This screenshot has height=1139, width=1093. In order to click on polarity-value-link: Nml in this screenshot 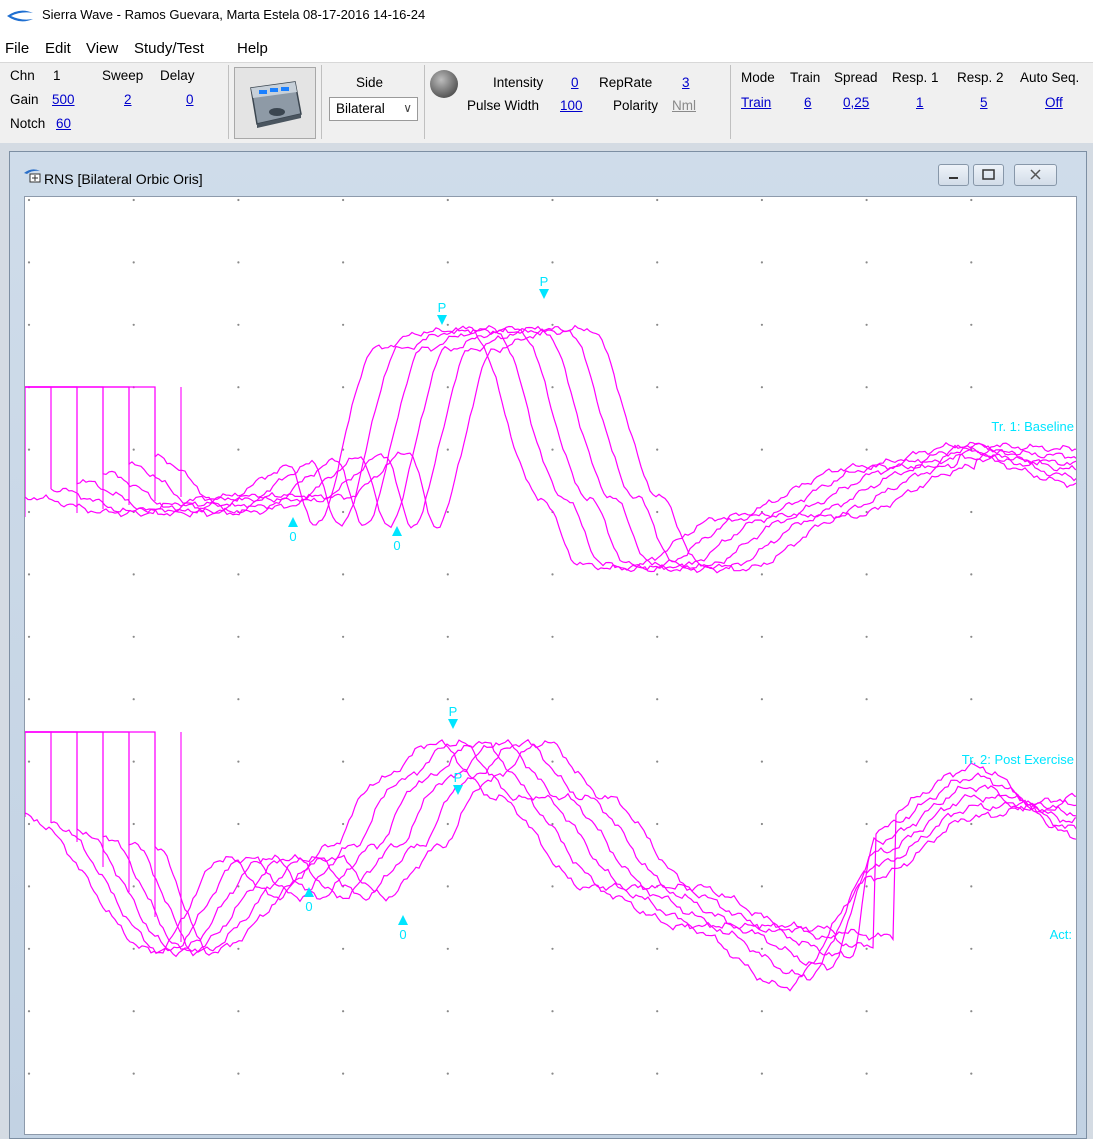, I will do `click(684, 105)`.